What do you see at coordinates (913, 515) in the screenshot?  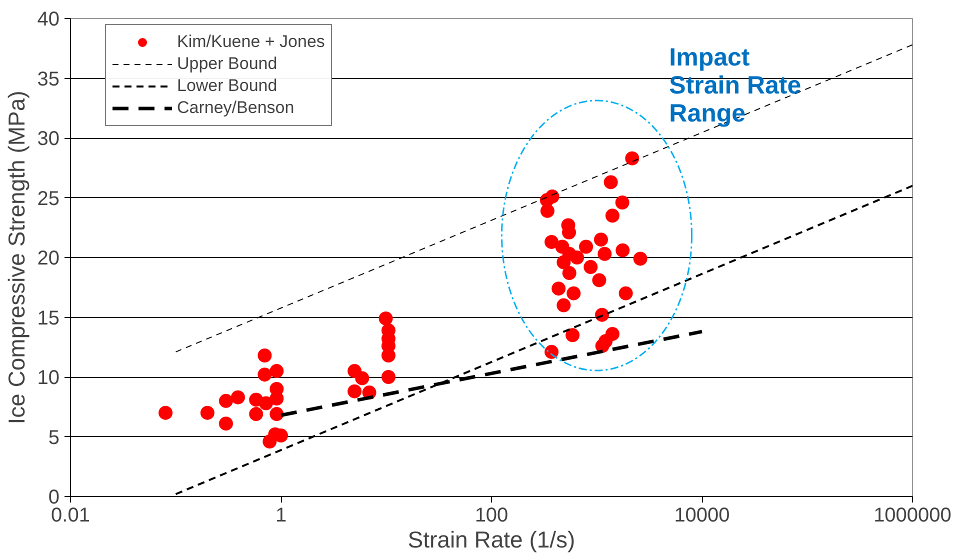 I see `x-tick-label: 1000000` at bounding box center [913, 515].